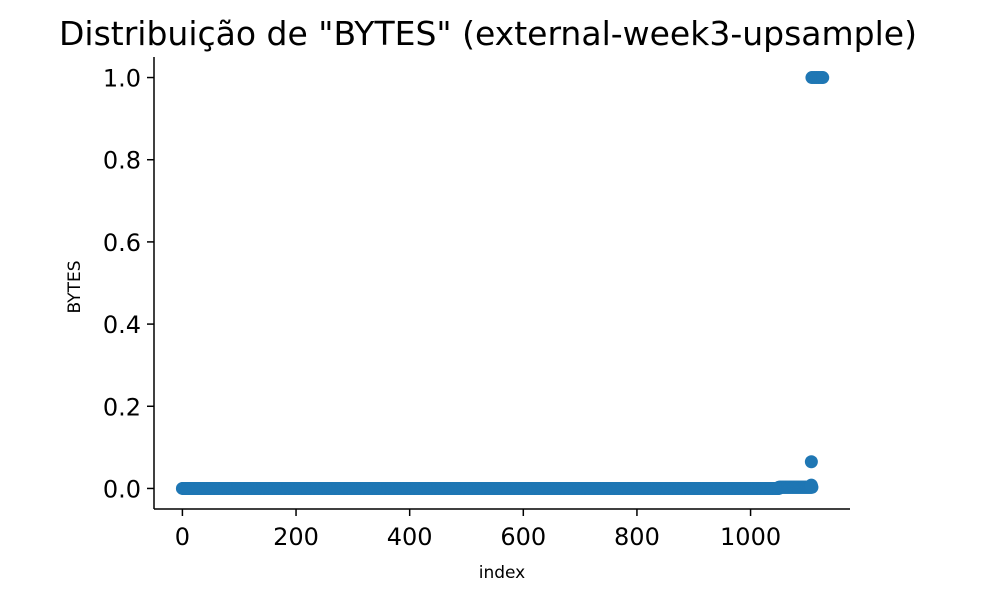 The width and height of the screenshot is (1004, 596). Describe the element at coordinates (75, 286) in the screenshot. I see `y-axis-label: BYTES` at that location.